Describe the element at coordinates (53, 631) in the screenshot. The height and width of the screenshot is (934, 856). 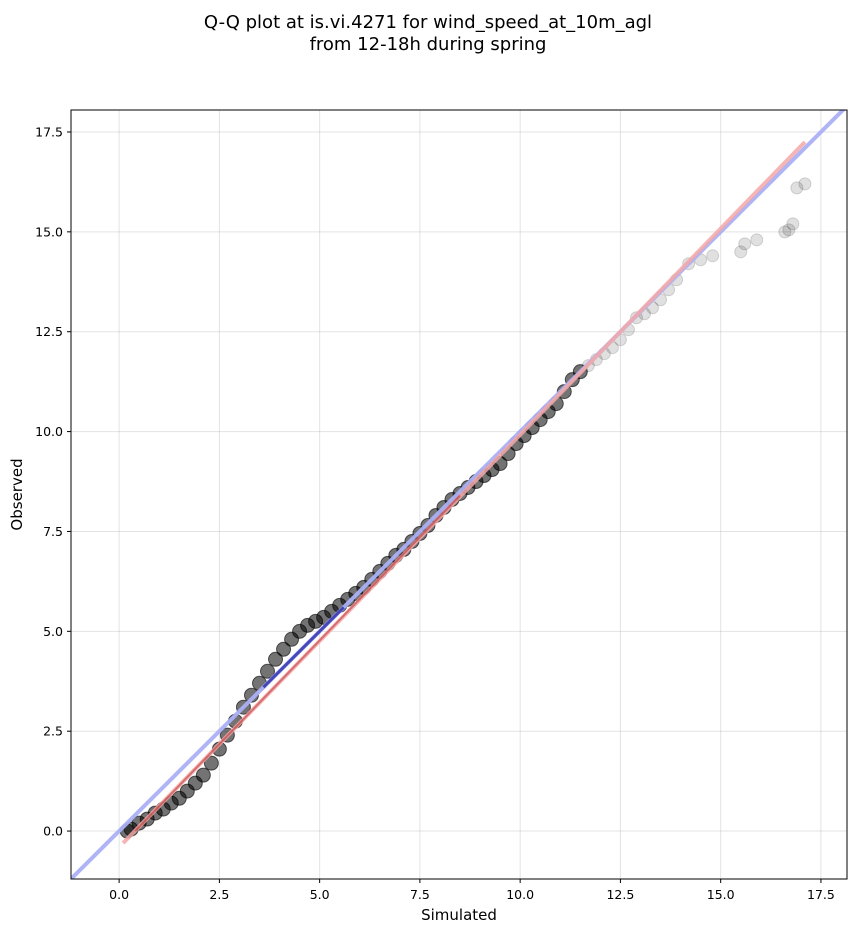
I see `y-tick-label: 5.0` at that location.